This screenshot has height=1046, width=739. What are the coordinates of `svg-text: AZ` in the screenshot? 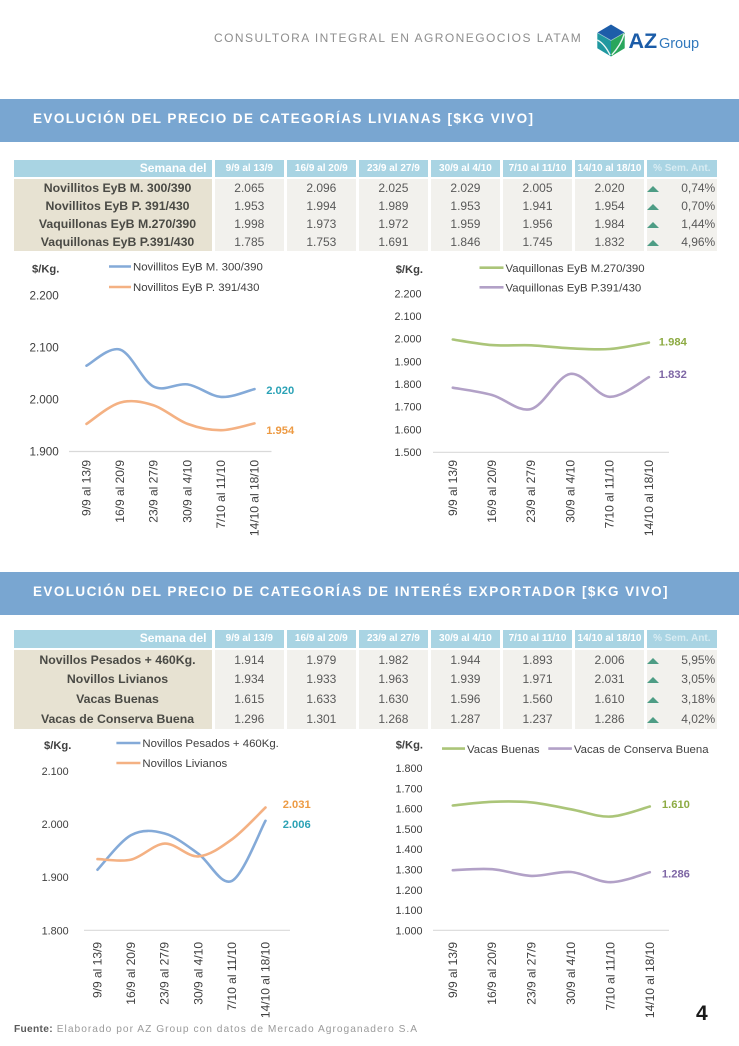 It's located at (643, 41).